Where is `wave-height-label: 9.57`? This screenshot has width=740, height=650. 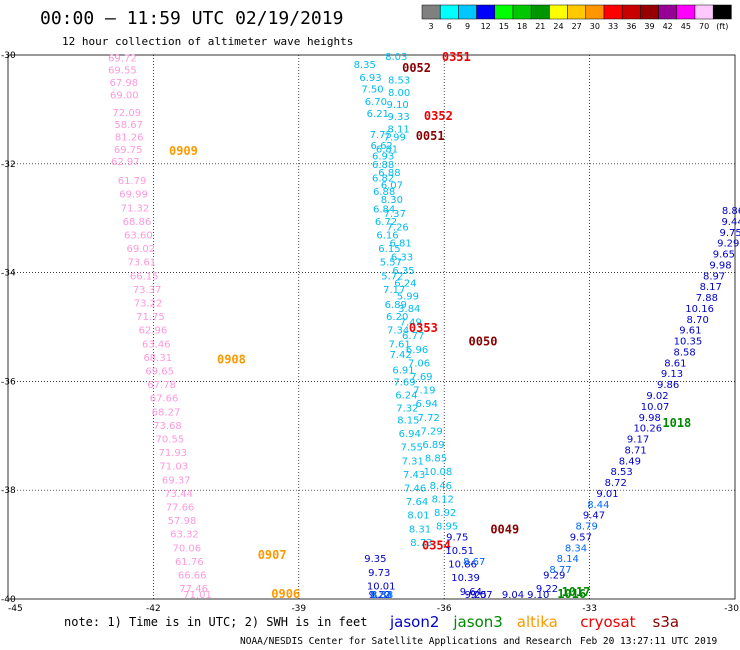 wave-height-label: 9.57 is located at coordinates (581, 537).